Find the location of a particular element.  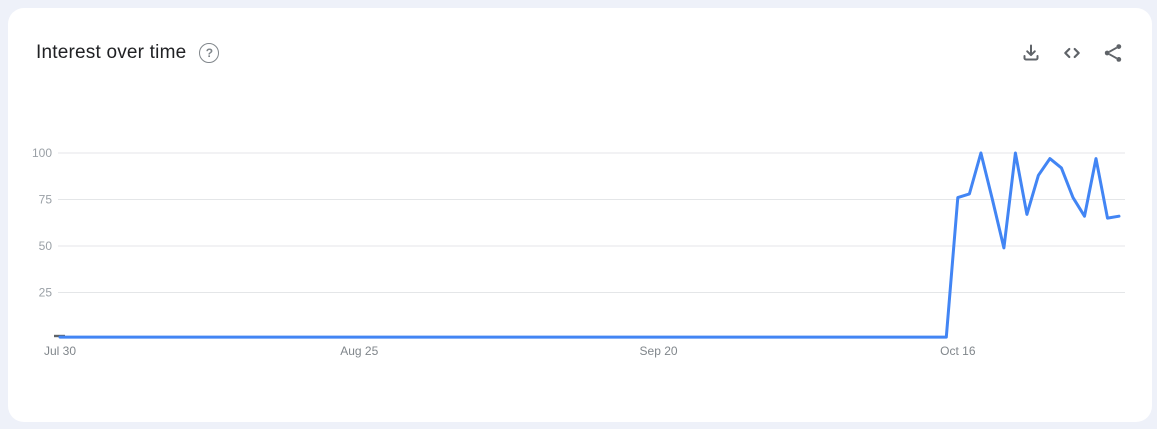

x-axis-tick-label: Aug 25 is located at coordinates (359, 351).